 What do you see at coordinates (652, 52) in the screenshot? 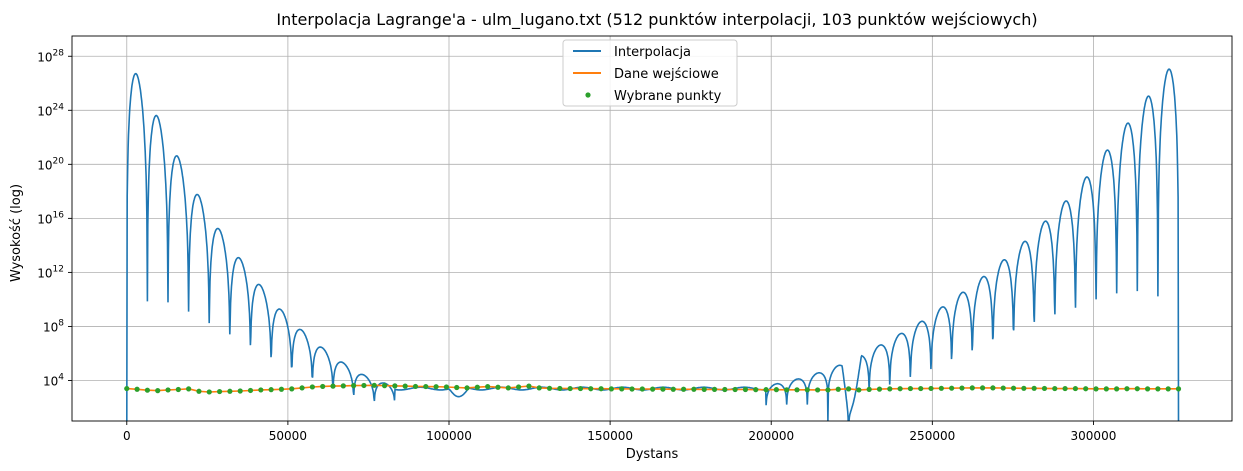
I see `legend-entry: Interpolacja` at bounding box center [652, 52].